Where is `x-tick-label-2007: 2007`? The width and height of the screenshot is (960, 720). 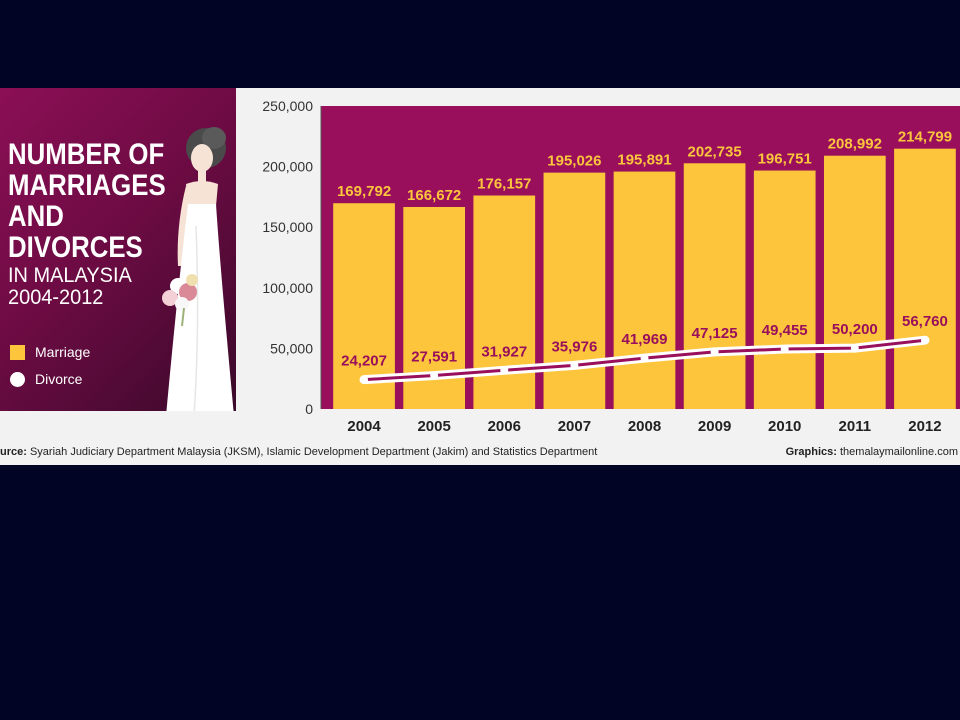
x-tick-label-2007: 2007 is located at coordinates (574, 426).